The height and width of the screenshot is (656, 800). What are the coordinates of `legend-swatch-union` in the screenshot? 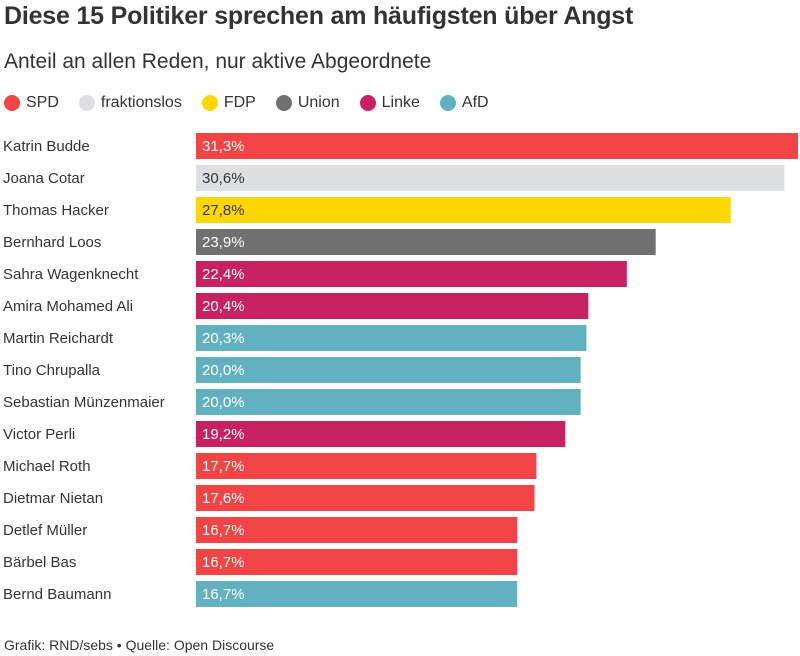 It's located at (283, 103).